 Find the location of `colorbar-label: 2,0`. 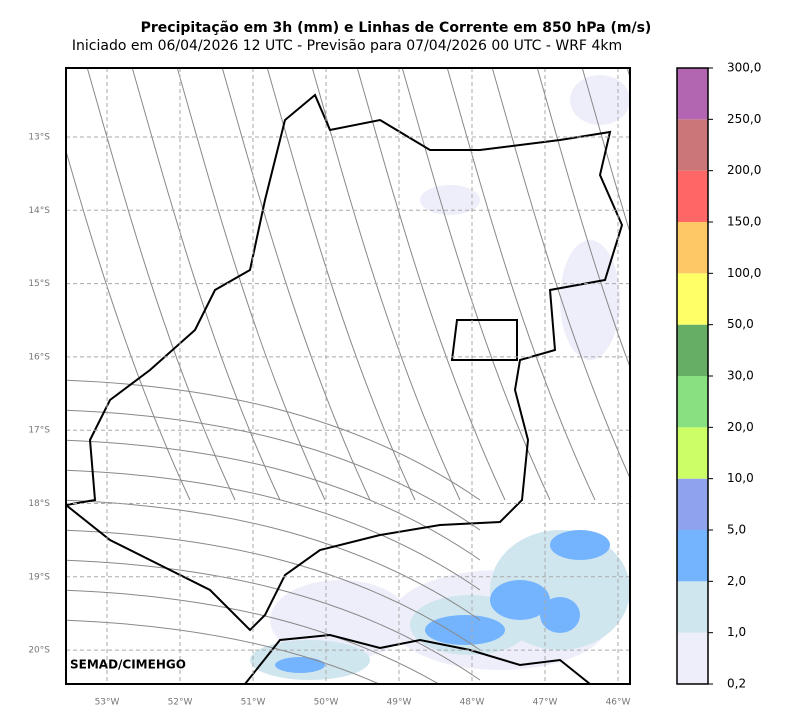

colorbar-label: 2,0 is located at coordinates (736, 581).